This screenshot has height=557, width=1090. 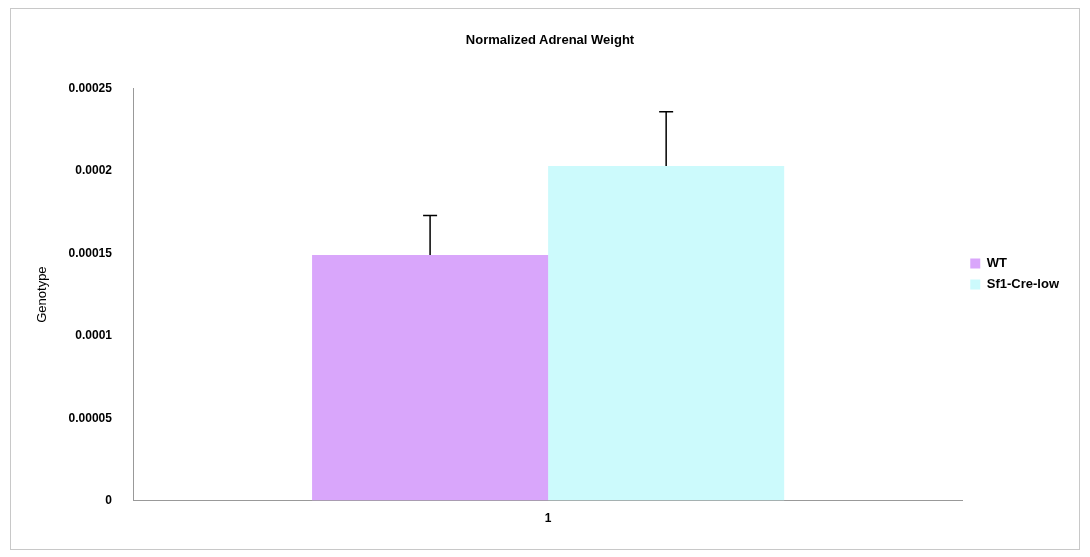 What do you see at coordinates (1023, 284) in the screenshot?
I see `legend-label: Sf1-Cre-low` at bounding box center [1023, 284].